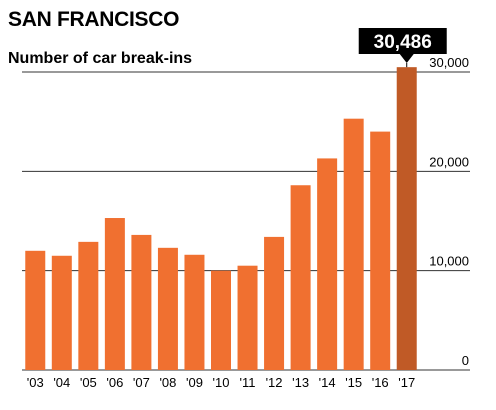  What do you see at coordinates (300, 382) in the screenshot?
I see `x-tick-label: '13` at bounding box center [300, 382].